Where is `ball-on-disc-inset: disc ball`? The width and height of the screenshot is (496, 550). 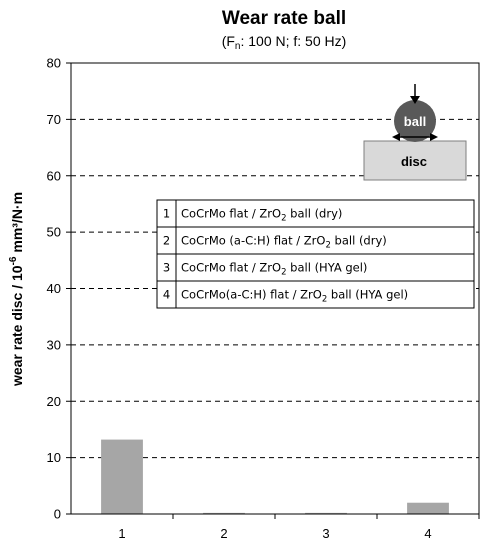
ball-on-disc-inset: disc ball is located at coordinates (415, 132).